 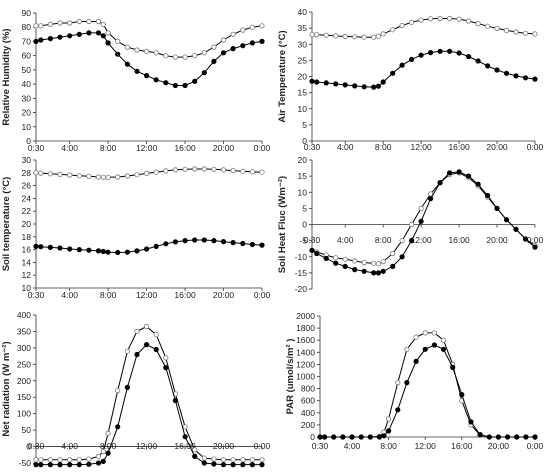 I want to click on y-tick-label: 15, so click(x=303, y=176).